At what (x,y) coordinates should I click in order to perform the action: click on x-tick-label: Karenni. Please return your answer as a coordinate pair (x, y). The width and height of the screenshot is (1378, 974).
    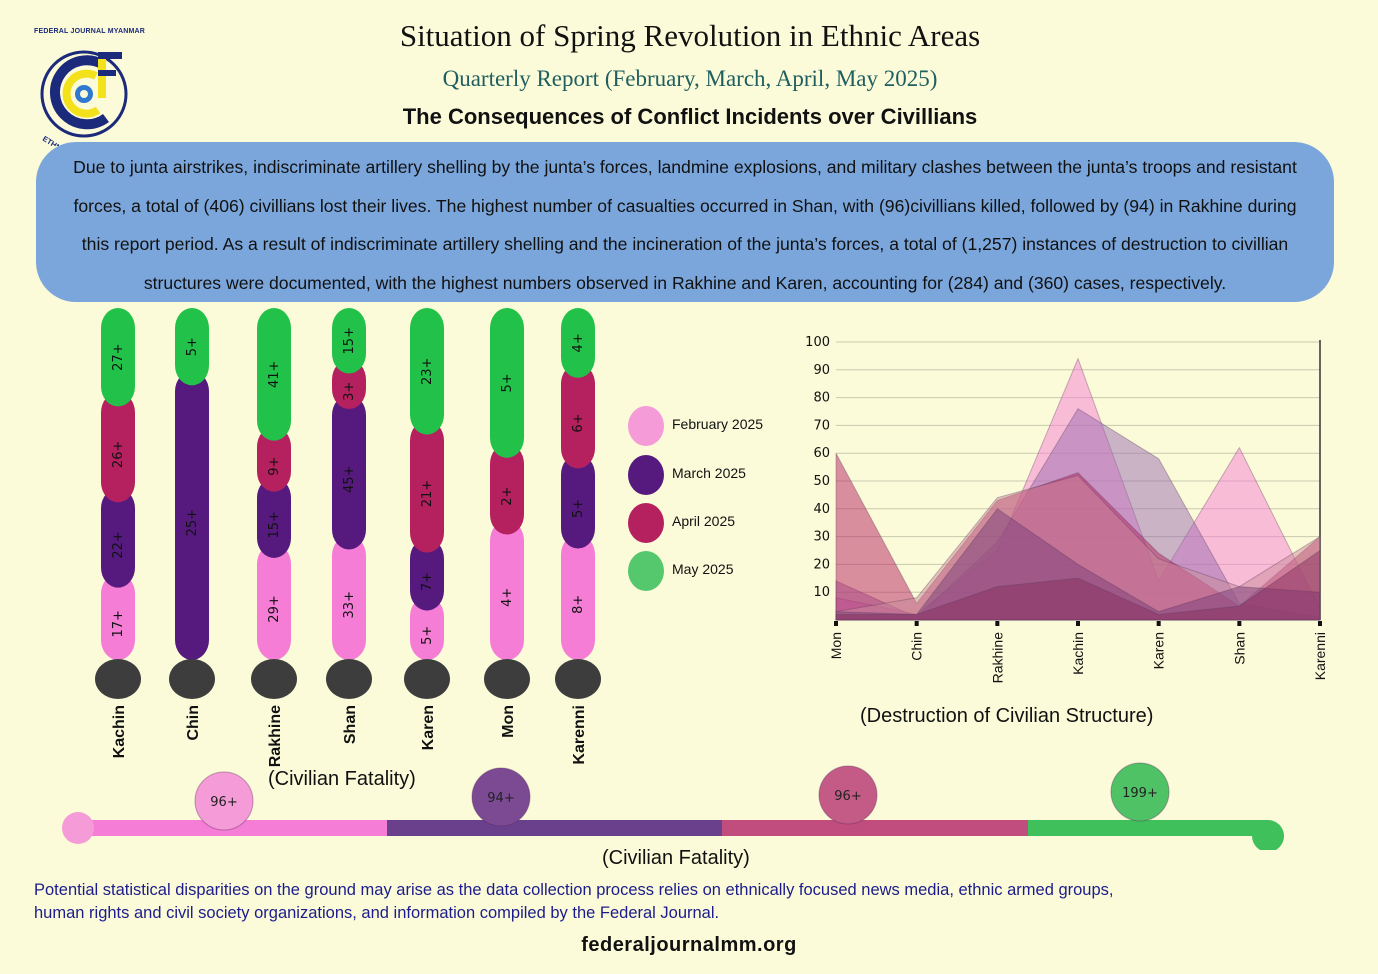
    Looking at the image, I should click on (1320, 656).